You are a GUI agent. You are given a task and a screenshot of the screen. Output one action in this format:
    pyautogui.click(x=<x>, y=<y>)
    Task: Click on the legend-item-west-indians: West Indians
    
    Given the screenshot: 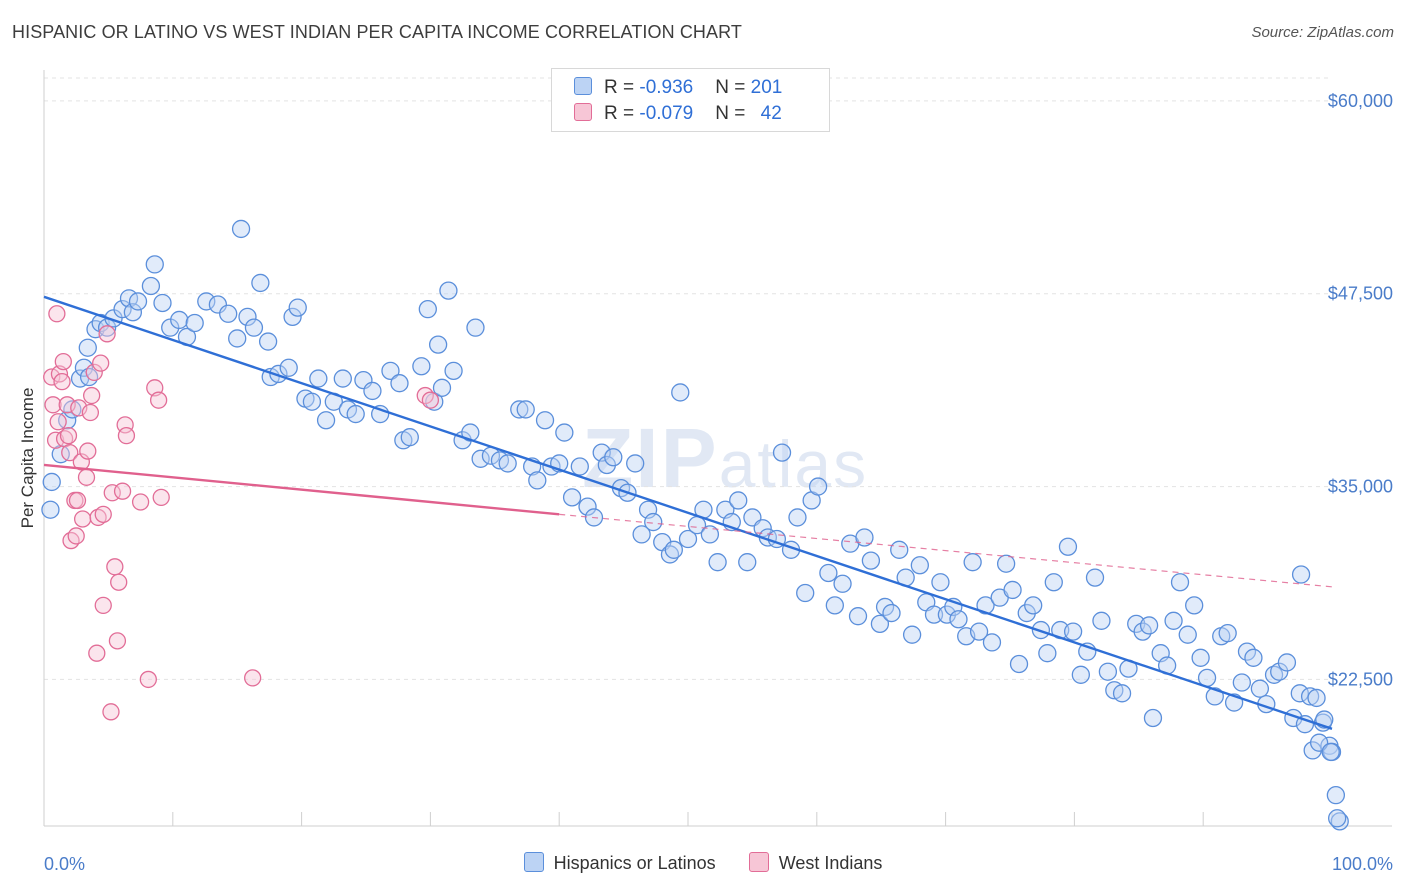 What is the action you would take?
    pyautogui.click(x=815, y=863)
    